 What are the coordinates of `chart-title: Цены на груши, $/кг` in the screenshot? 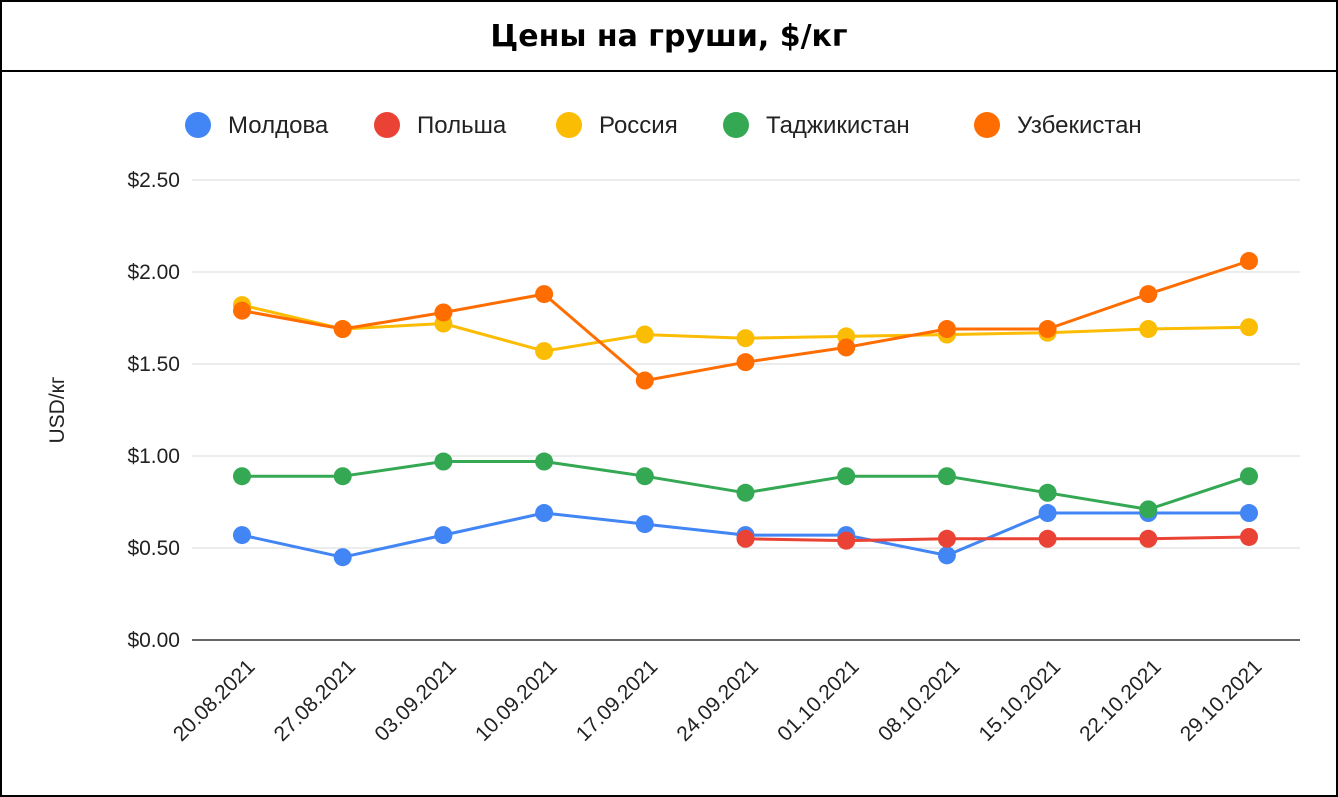 It's located at (669, 36).